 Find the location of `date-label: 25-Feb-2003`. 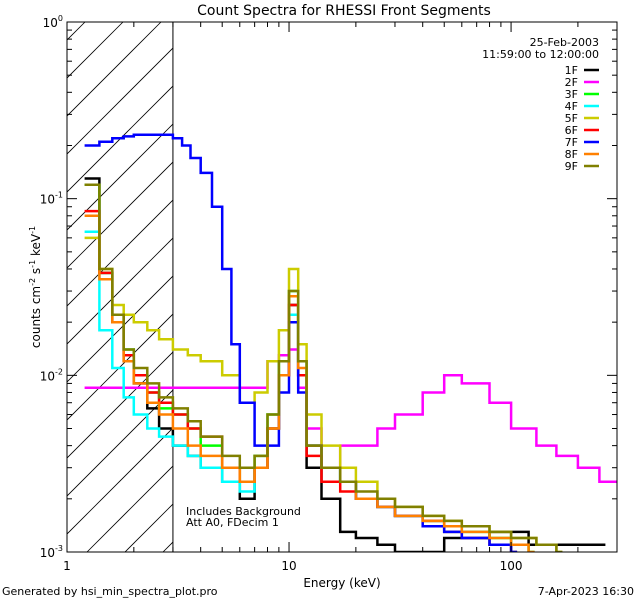

date-label: 25-Feb-2003 is located at coordinates (564, 42).